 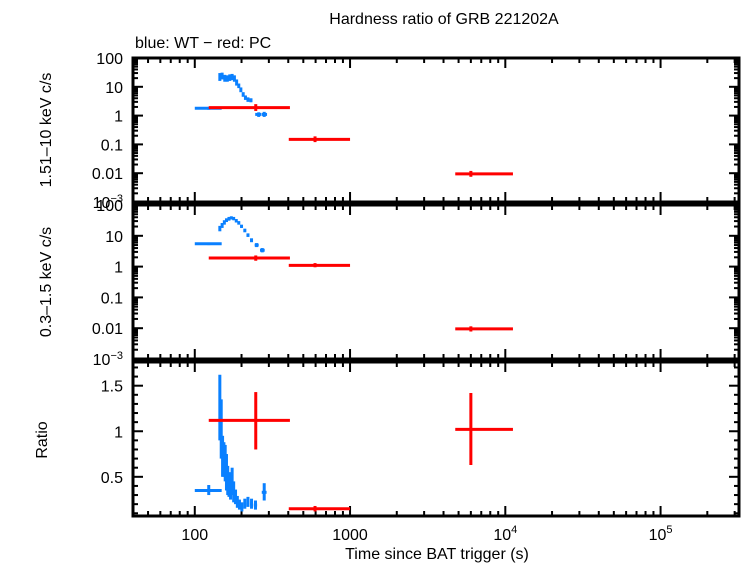 I want to click on chart-title: Hardness ratio of GRB 221202A, so click(x=444, y=19).